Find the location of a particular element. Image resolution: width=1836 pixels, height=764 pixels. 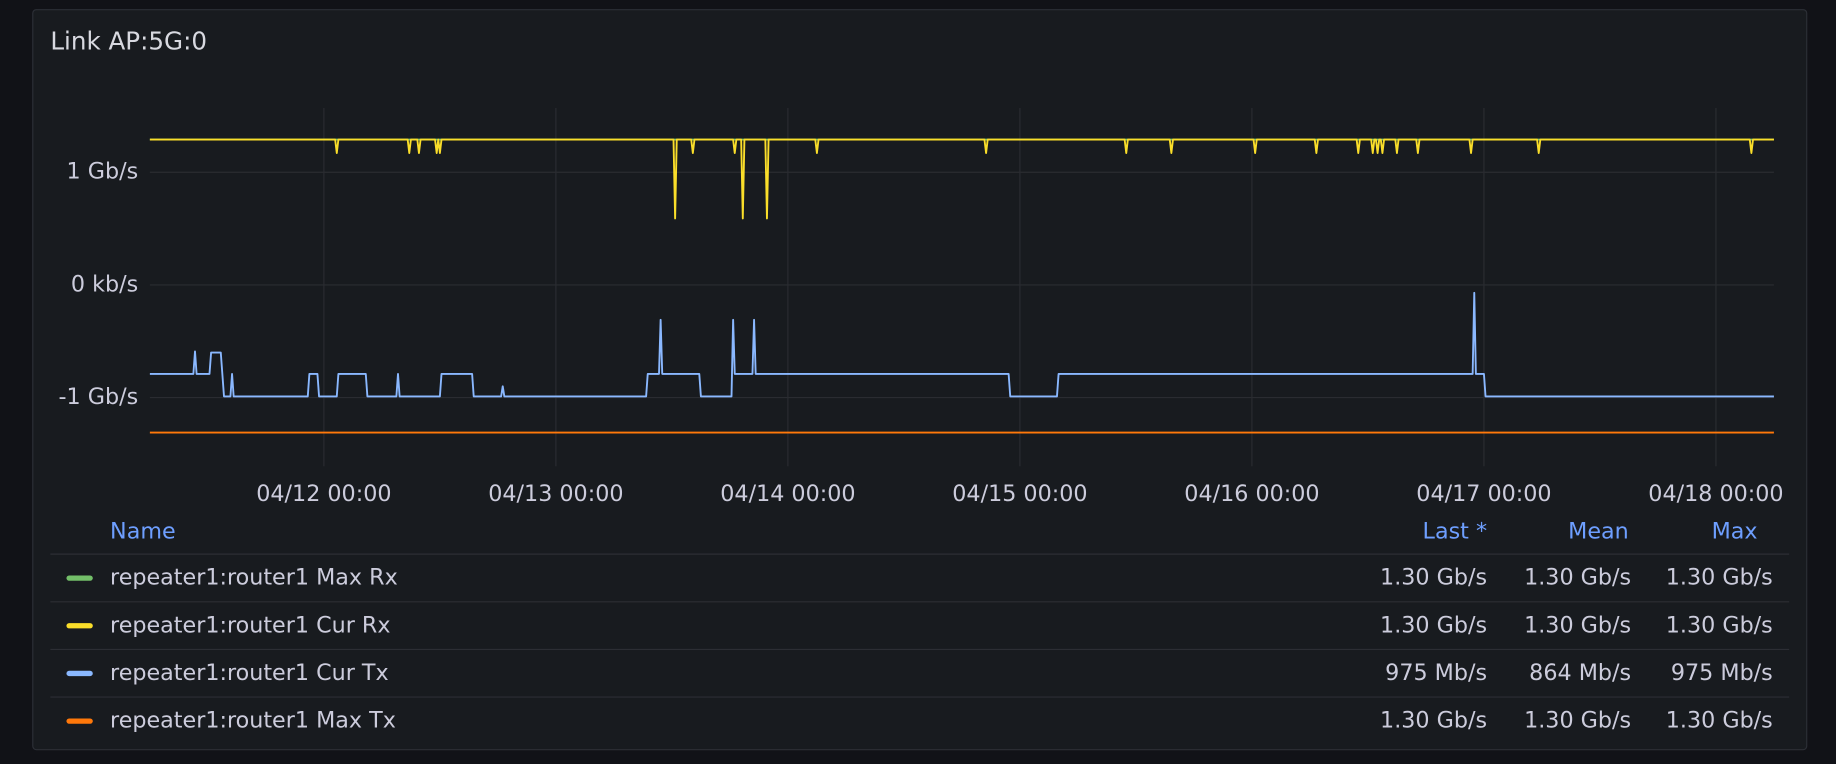

legend-name: repeater1:router1 Cur Tx is located at coordinates (249, 673).